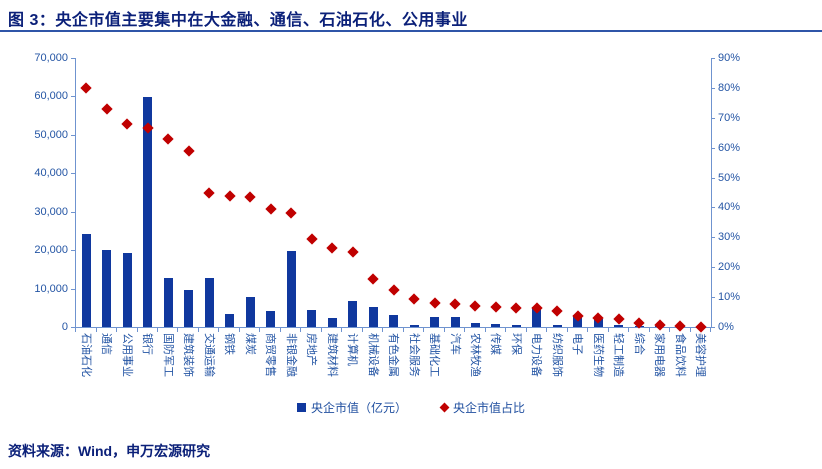  I want to click on right-axis-tick-label: 90%, so click(729, 58).